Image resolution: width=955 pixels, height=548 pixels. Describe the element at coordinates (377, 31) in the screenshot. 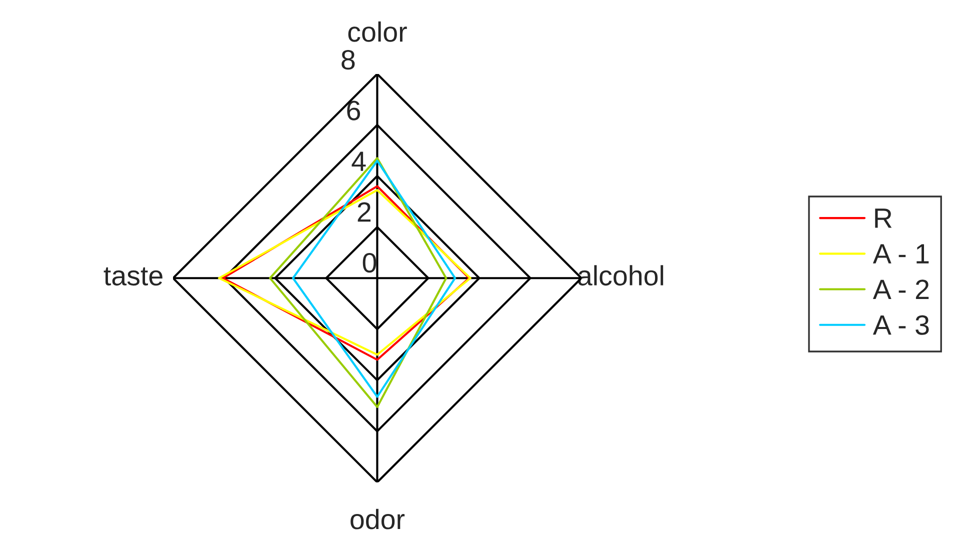

I see `spoke-label: color` at that location.